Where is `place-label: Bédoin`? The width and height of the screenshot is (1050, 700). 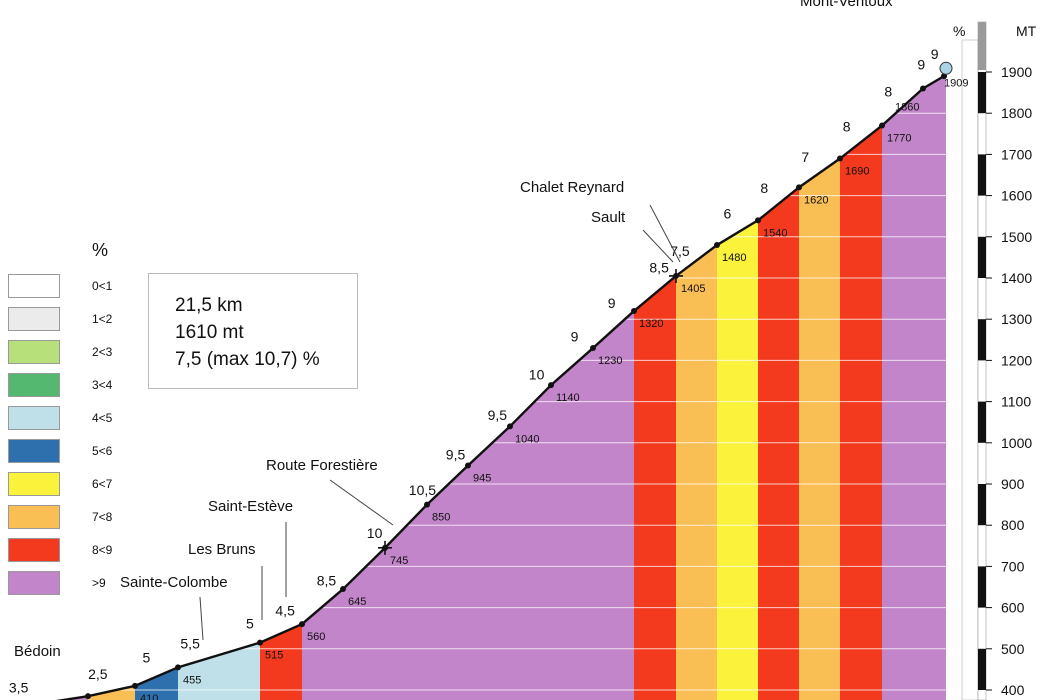 place-label: Bédoin is located at coordinates (37, 651).